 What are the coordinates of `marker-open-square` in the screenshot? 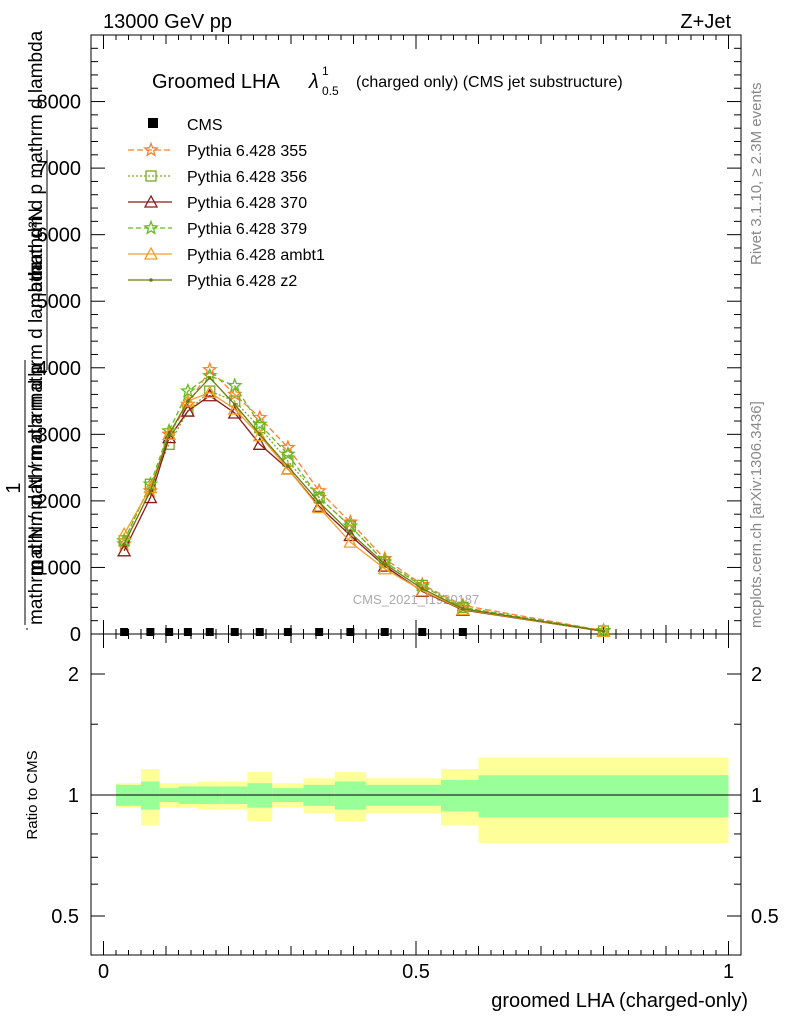 It's located at (151, 176).